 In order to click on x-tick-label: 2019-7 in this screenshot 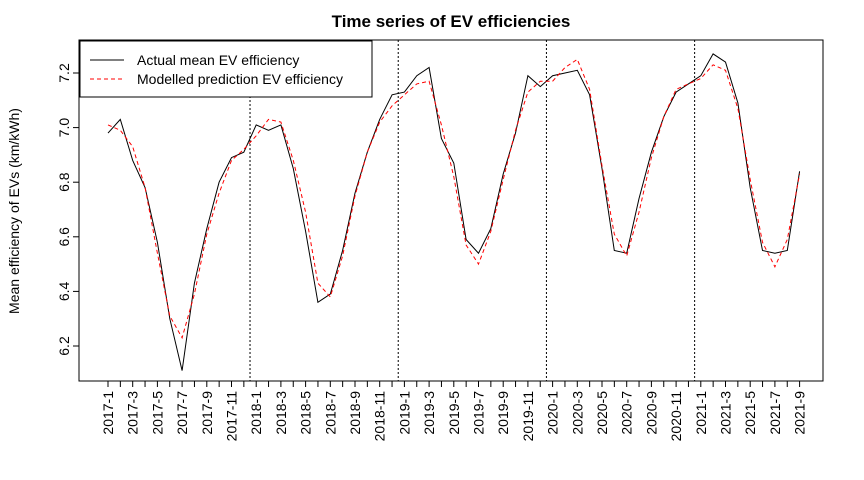, I will do `click(479, 413)`.